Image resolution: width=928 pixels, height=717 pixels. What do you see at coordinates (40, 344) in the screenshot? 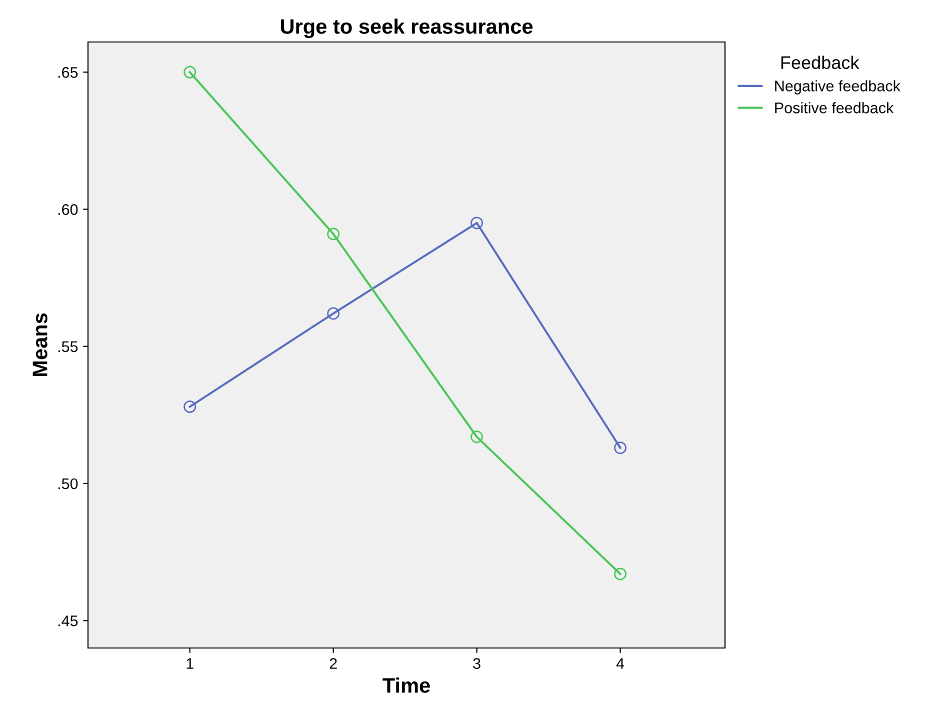
I see `y-axis-title: Means` at bounding box center [40, 344].